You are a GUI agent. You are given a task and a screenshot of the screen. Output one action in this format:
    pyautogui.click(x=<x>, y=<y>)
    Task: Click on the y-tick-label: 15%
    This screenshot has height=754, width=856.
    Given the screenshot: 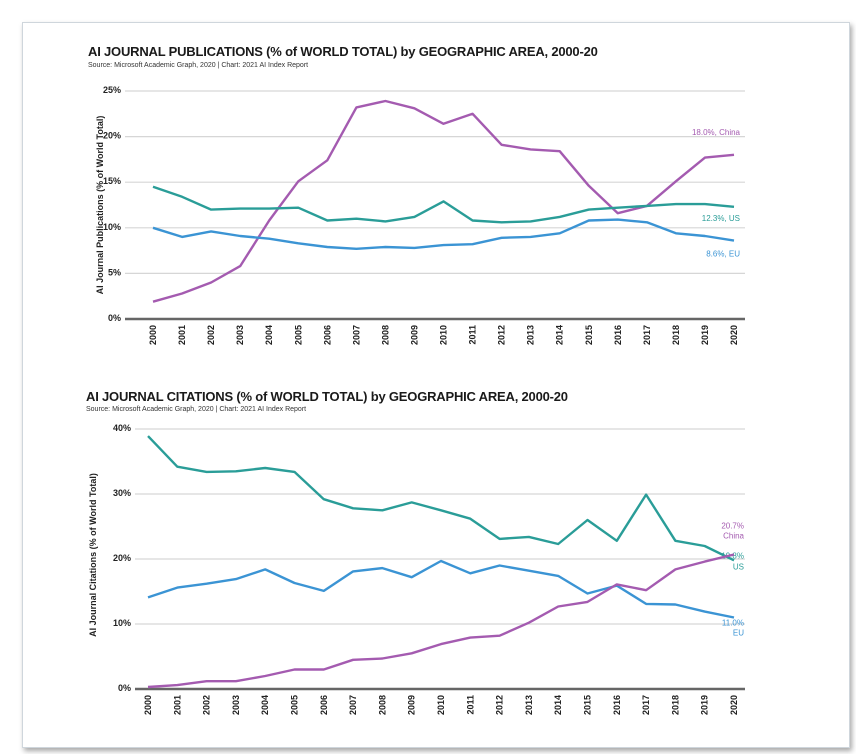 What is the action you would take?
    pyautogui.click(x=112, y=181)
    